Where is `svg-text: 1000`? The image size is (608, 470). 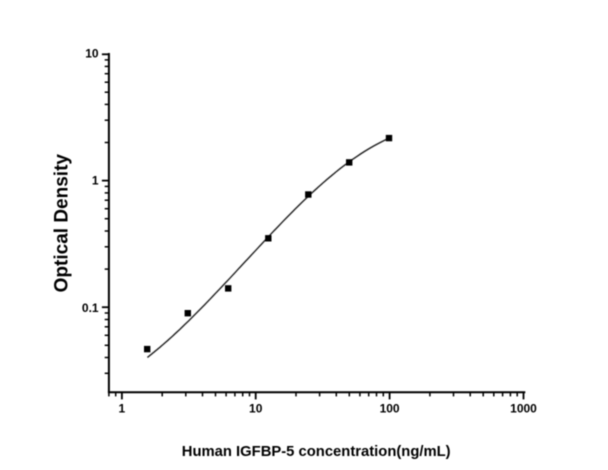
svg-text: 1000 is located at coordinates (523, 408).